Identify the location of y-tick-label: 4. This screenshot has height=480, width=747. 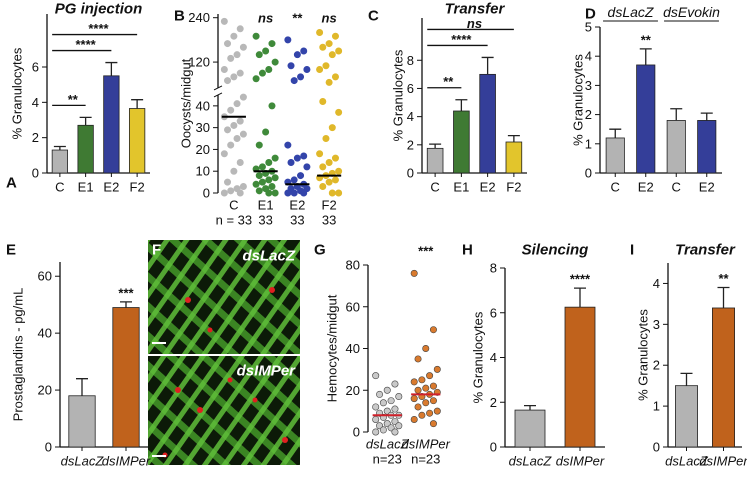
(588, 56).